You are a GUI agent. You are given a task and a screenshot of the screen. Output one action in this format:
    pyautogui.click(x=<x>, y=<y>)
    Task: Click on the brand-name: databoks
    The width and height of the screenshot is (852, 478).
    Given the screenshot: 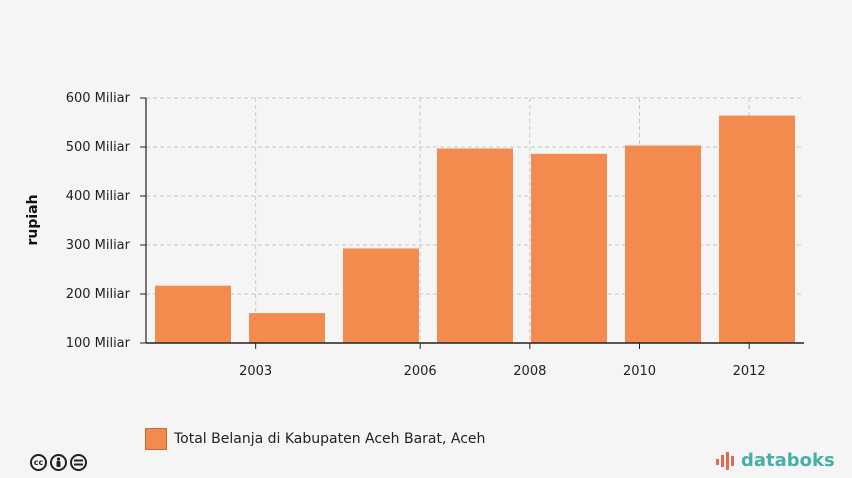 What is the action you would take?
    pyautogui.click(x=788, y=460)
    